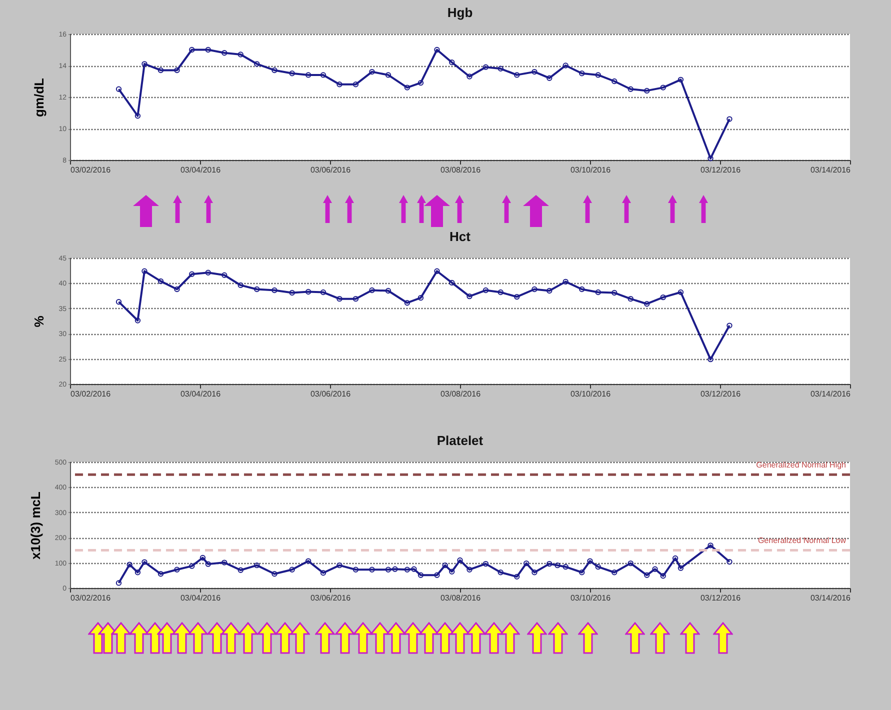 This screenshot has width=891, height=710. Describe the element at coordinates (39, 97) in the screenshot. I see `y-axis-title: gm/dL` at that location.